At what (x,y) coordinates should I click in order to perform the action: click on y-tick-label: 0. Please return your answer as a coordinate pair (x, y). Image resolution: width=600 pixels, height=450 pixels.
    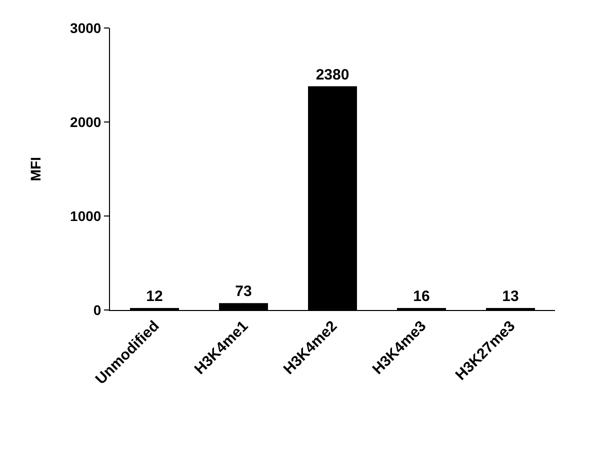
    Looking at the image, I should click on (97, 310).